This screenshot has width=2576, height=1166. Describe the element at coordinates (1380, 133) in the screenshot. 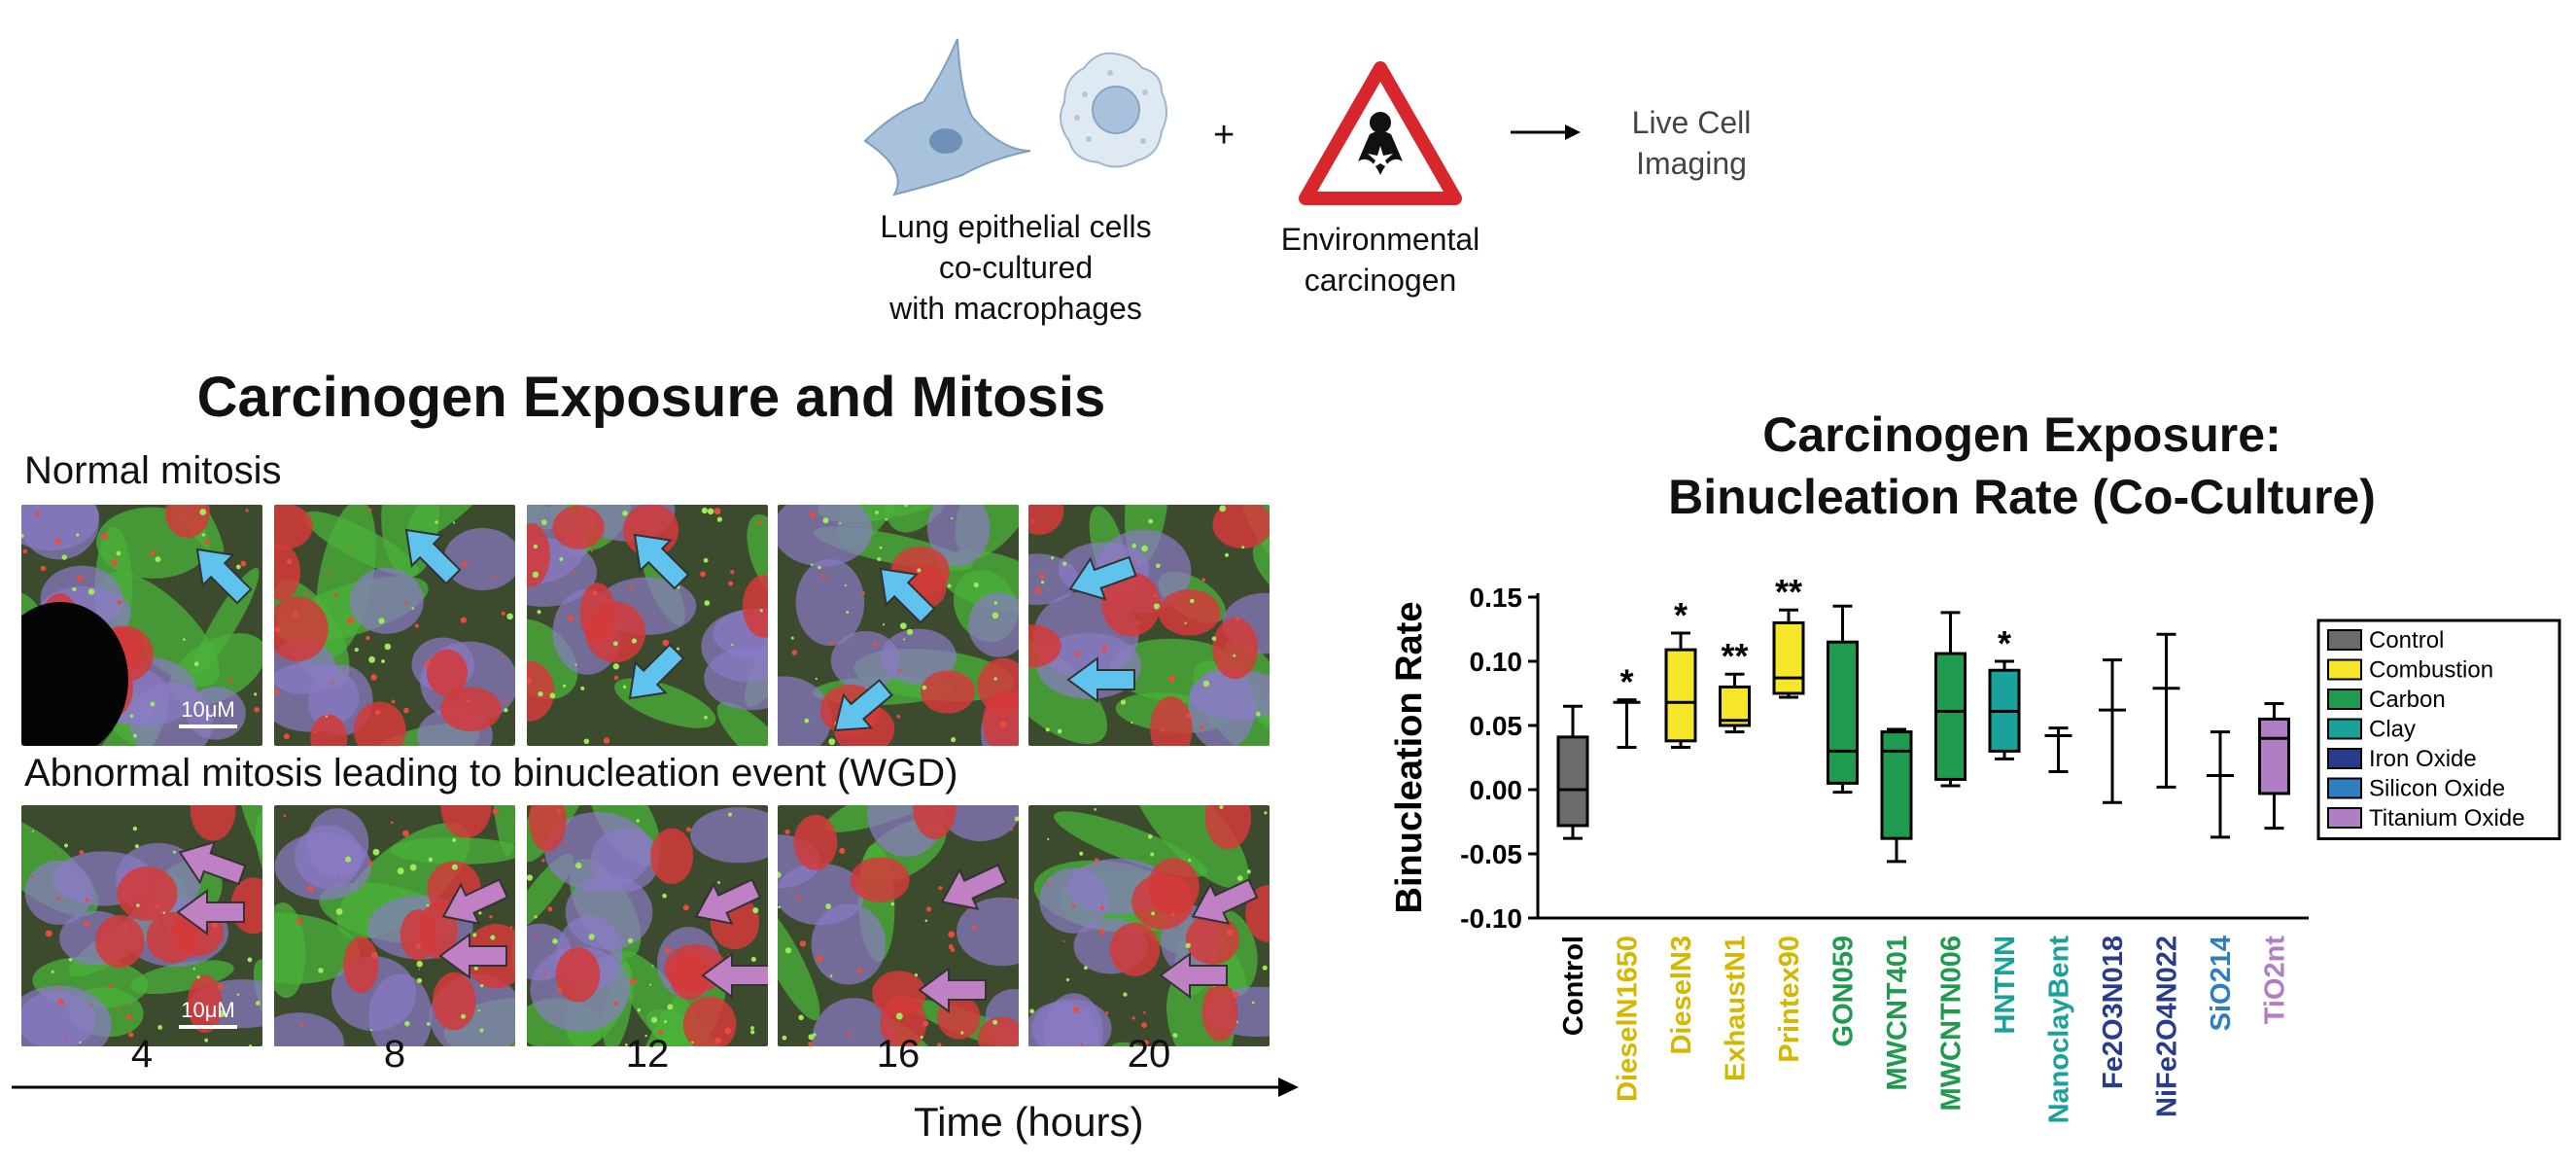

I see `hazard-icon` at that location.